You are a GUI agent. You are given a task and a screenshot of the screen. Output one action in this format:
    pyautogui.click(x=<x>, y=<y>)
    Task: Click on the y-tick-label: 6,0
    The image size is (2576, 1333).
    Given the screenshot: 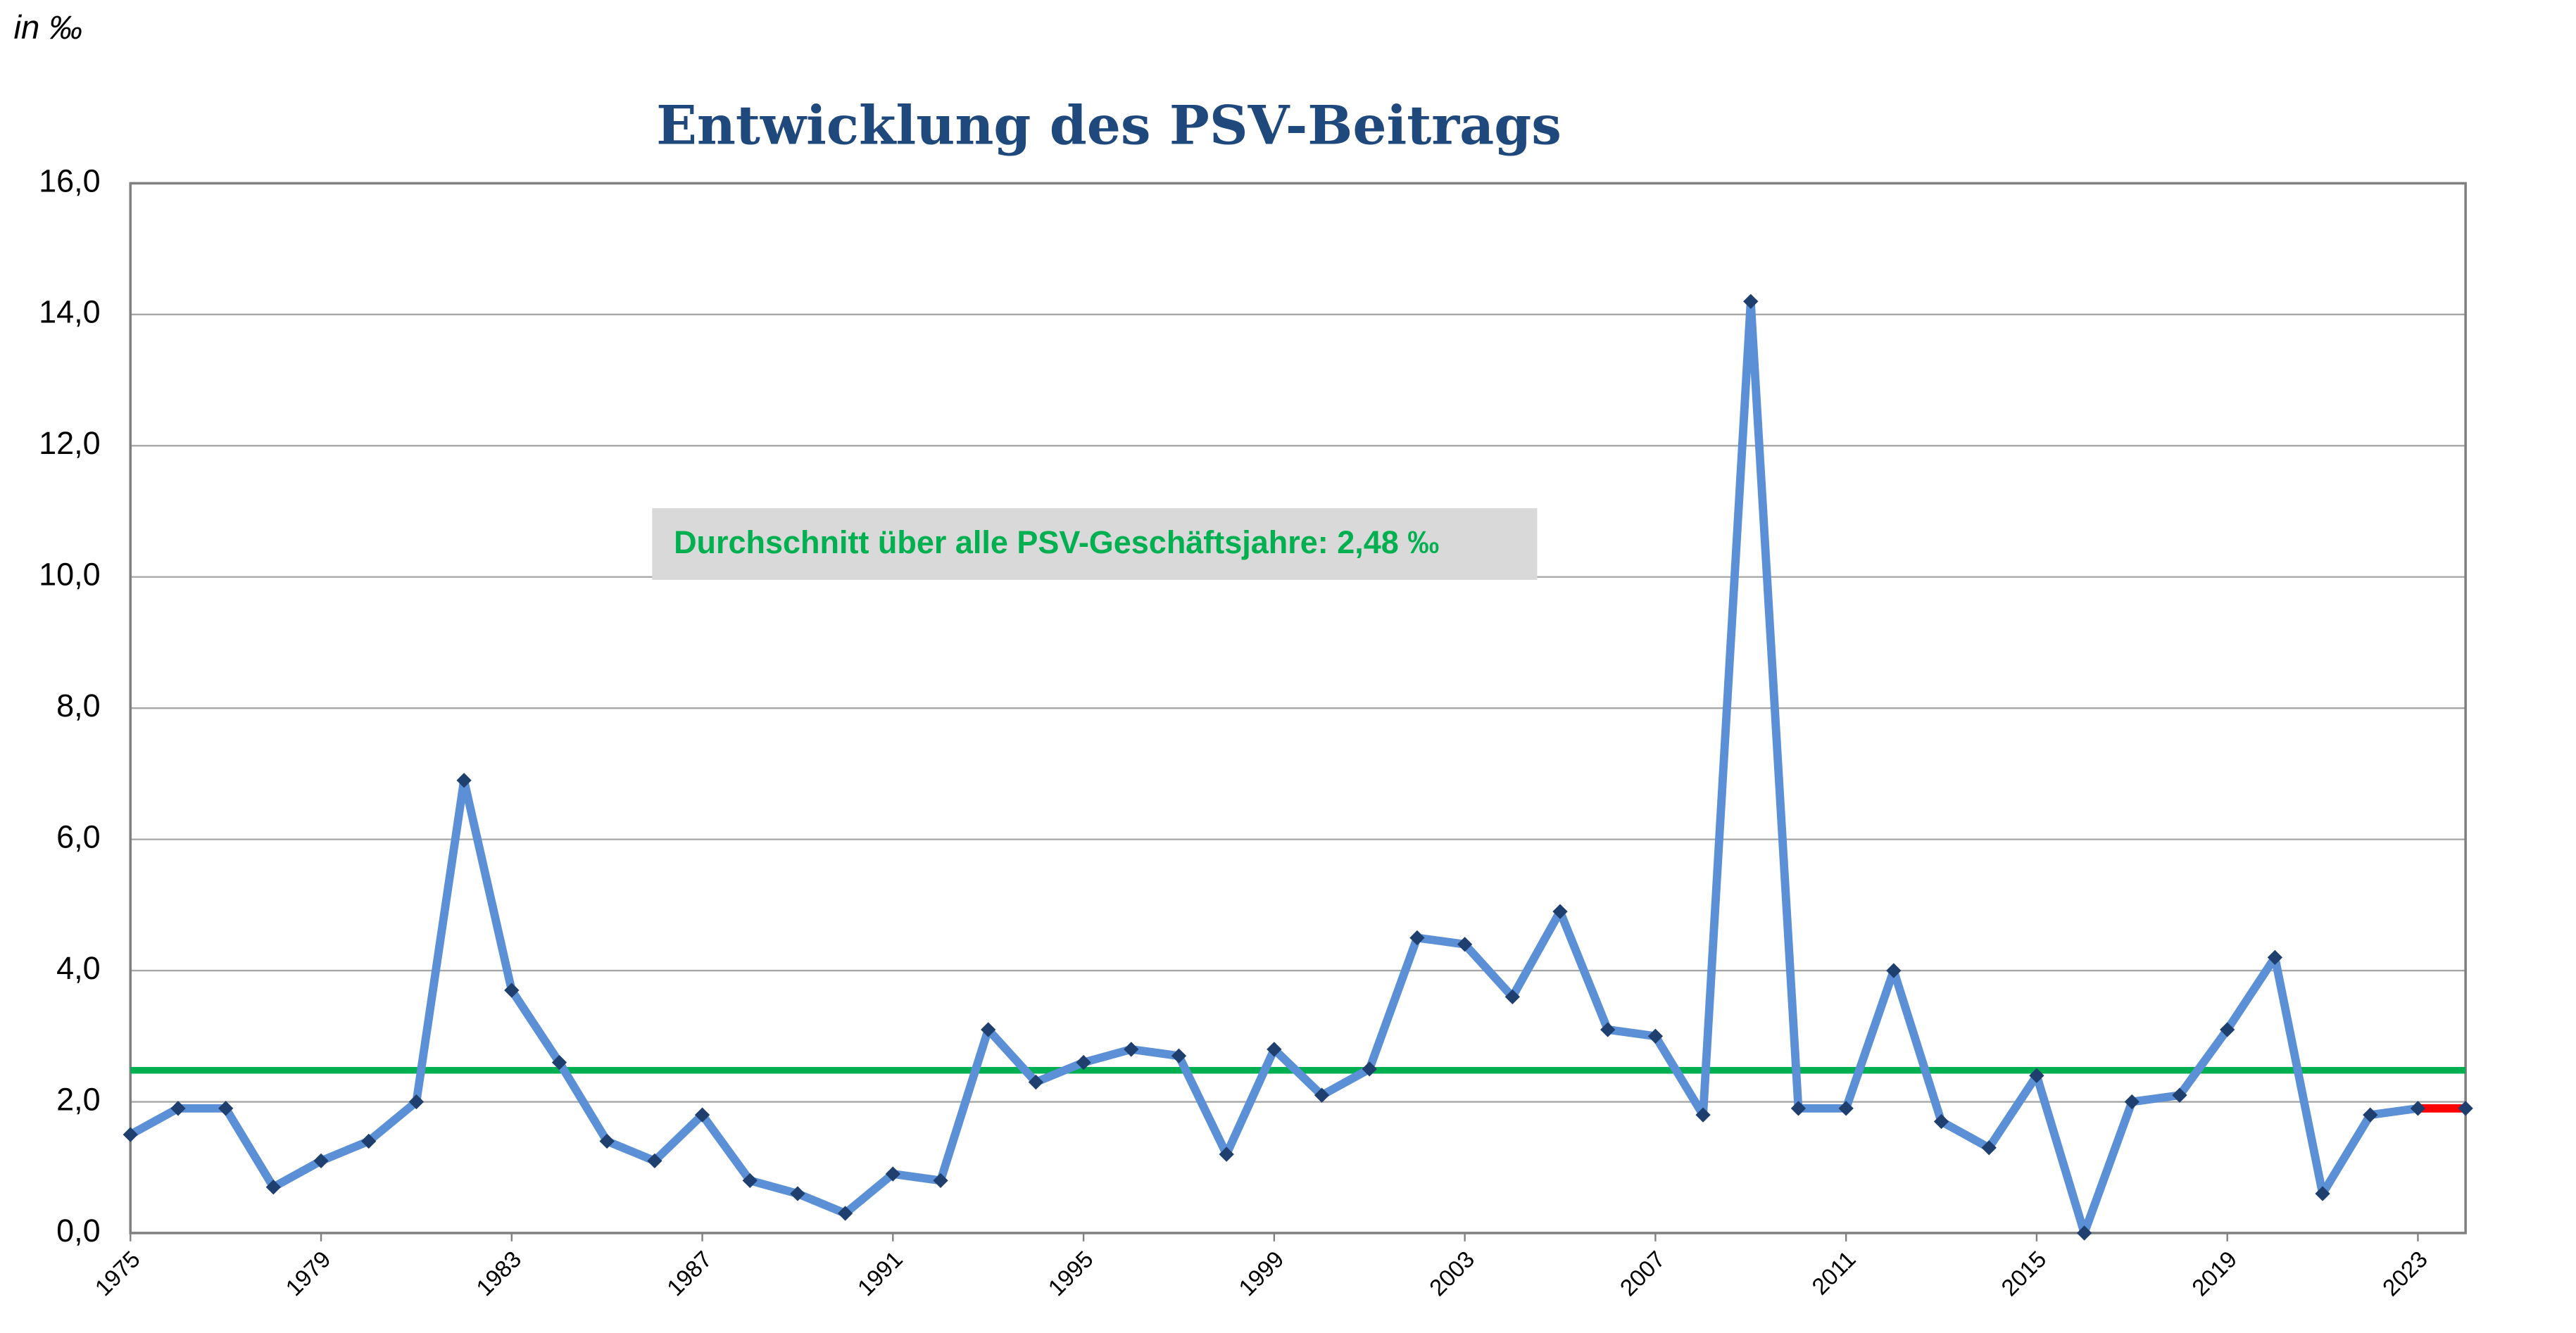 What is the action you would take?
    pyautogui.click(x=78, y=837)
    